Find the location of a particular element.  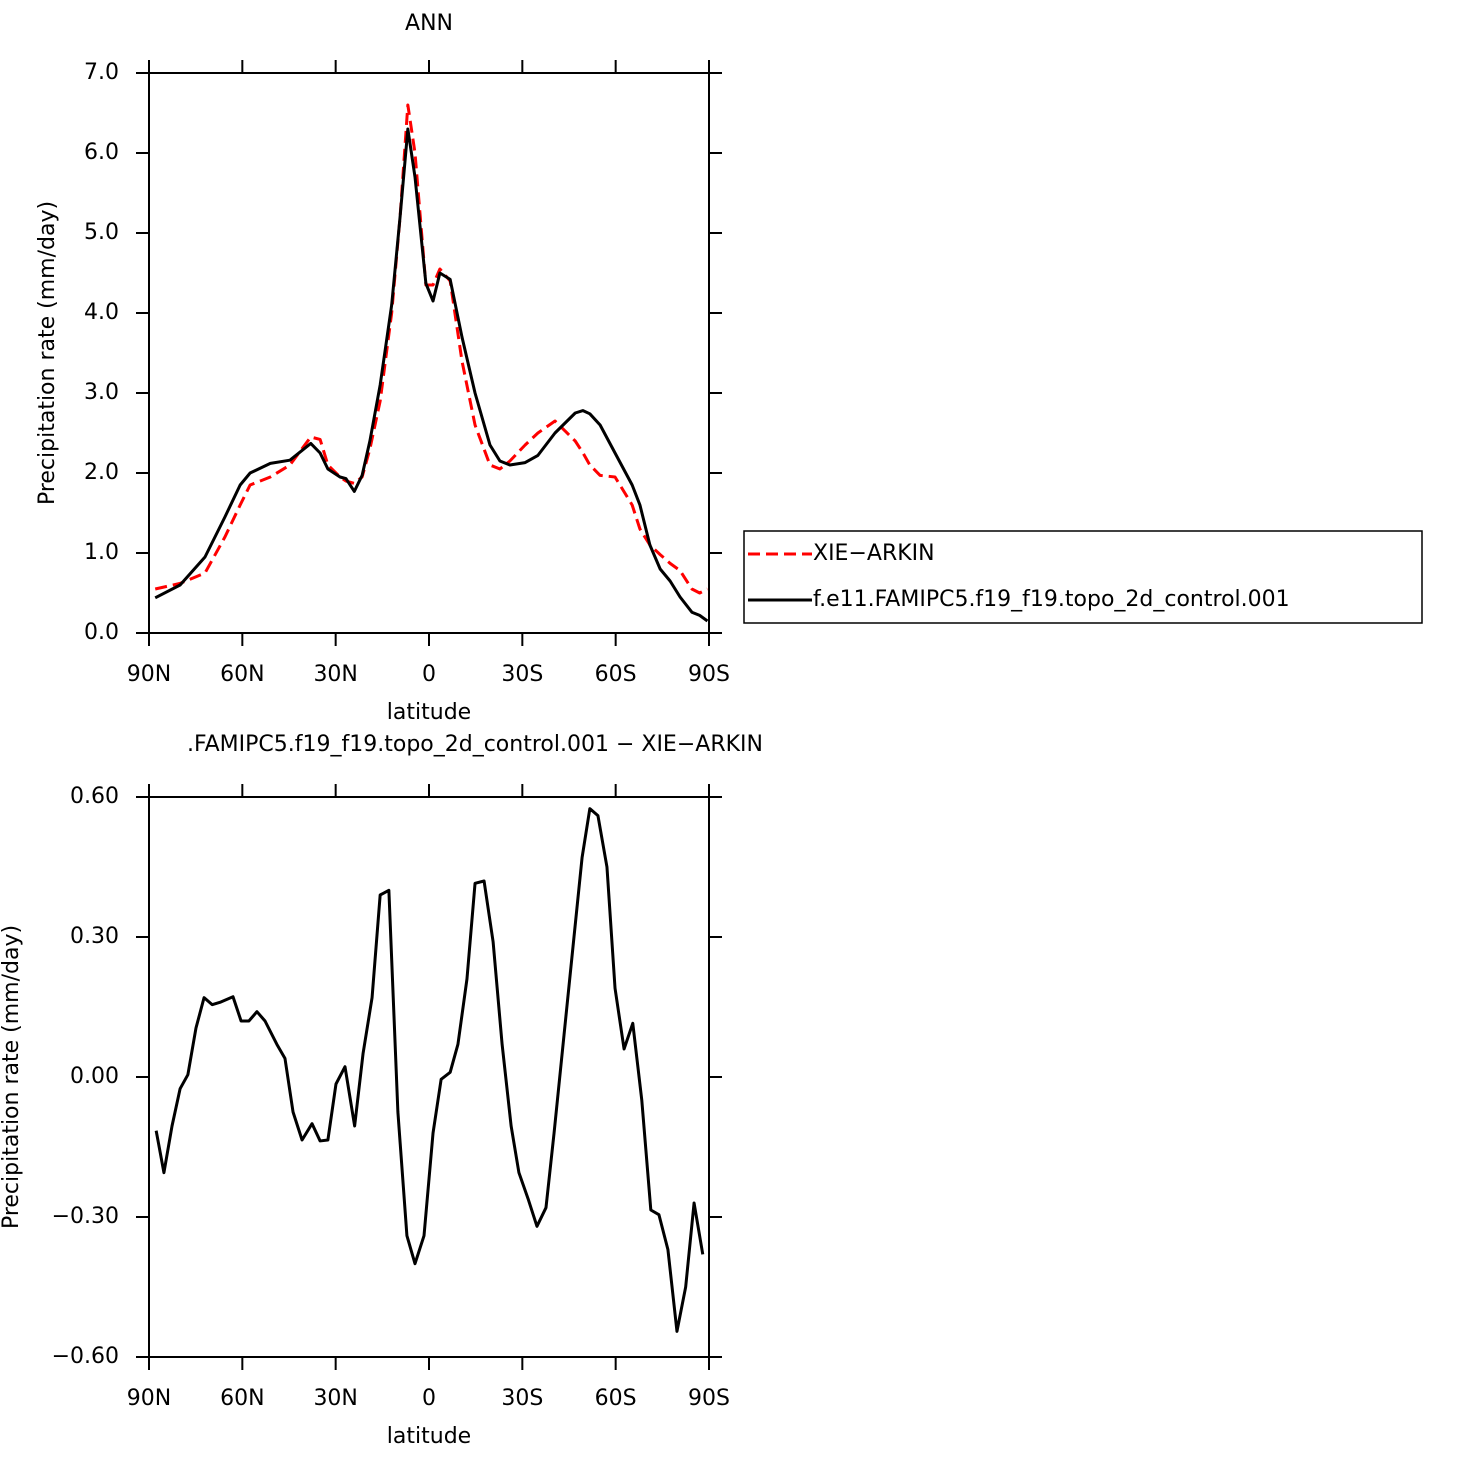

y-tick-label: −0.60 is located at coordinates (85, 1356).